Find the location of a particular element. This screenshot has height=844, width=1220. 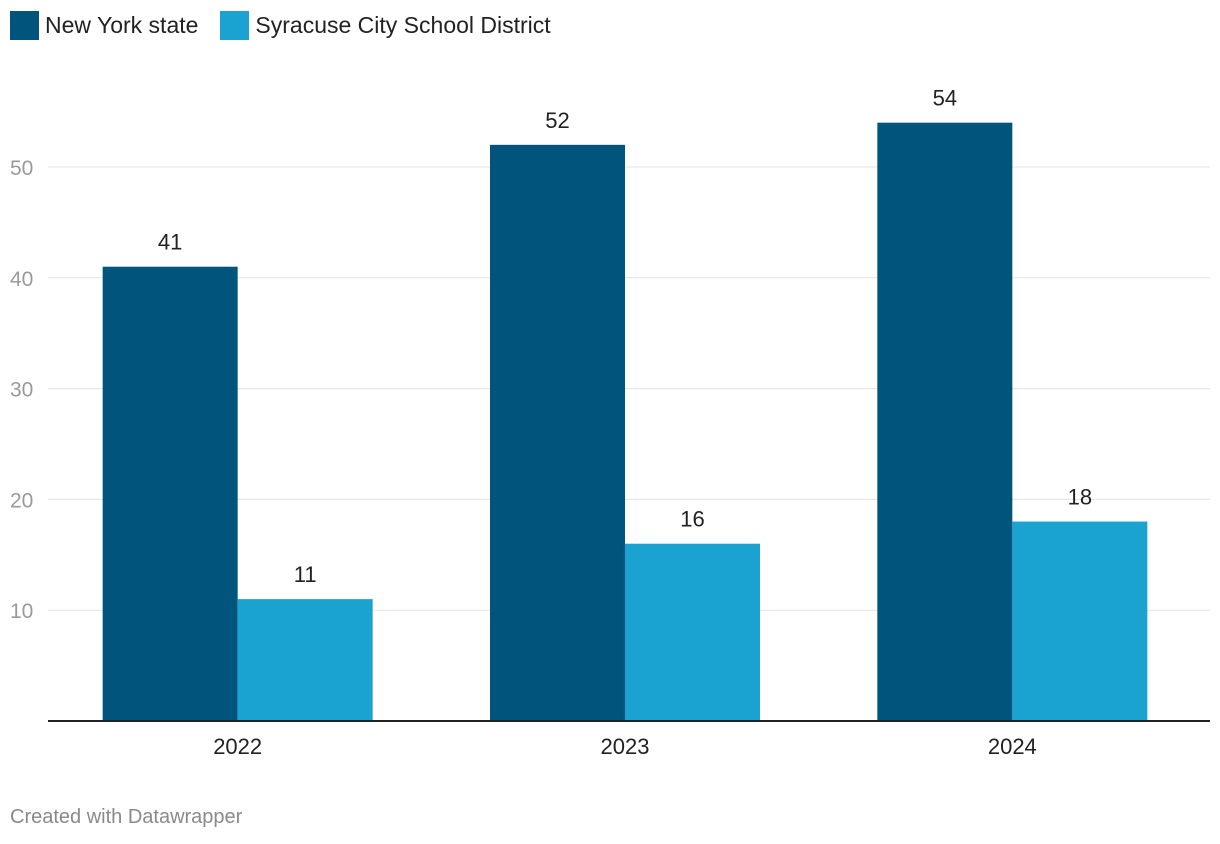

bar-syracuse-city-school-district-2024 is located at coordinates (1080, 621).